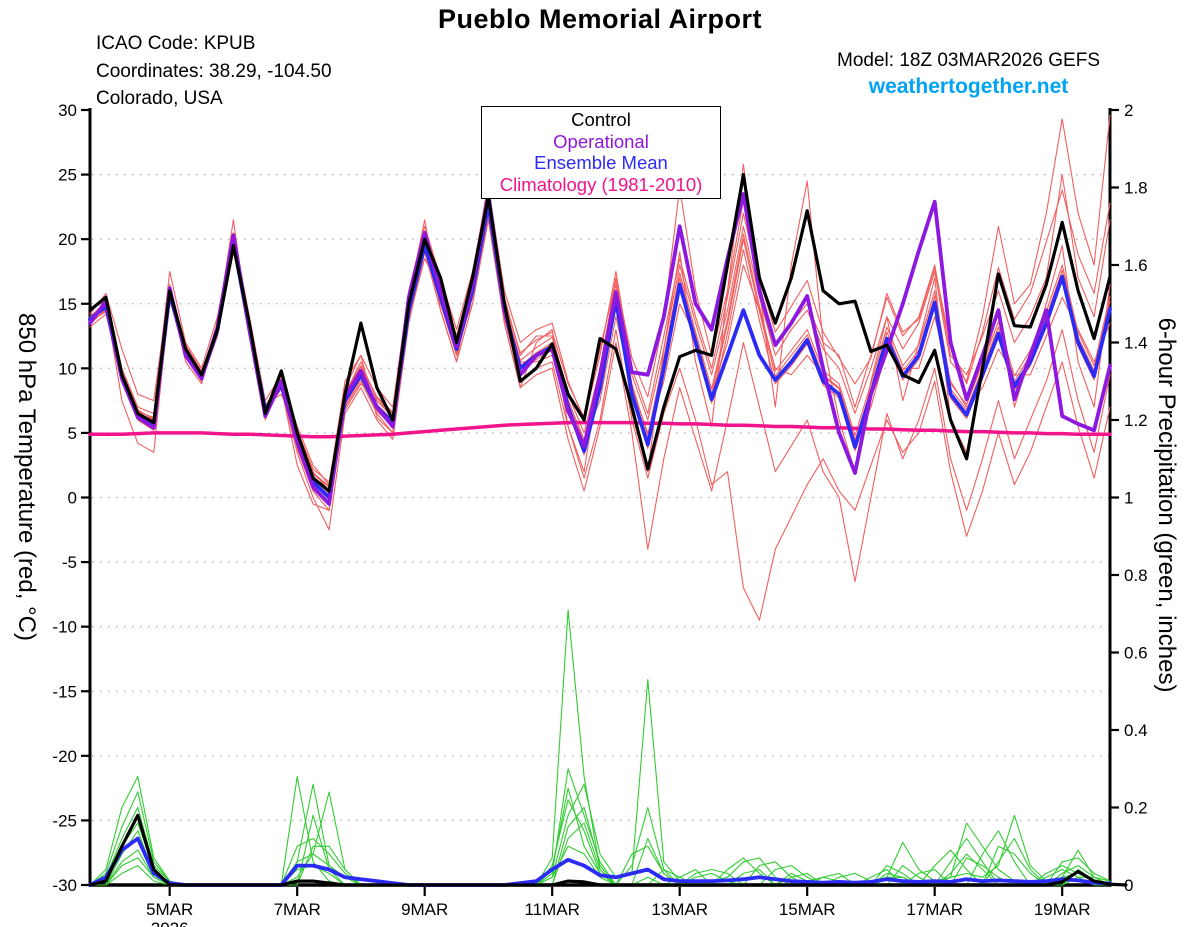 The image size is (1200, 927). I want to click on tick-label: 1.4, so click(1136, 343).